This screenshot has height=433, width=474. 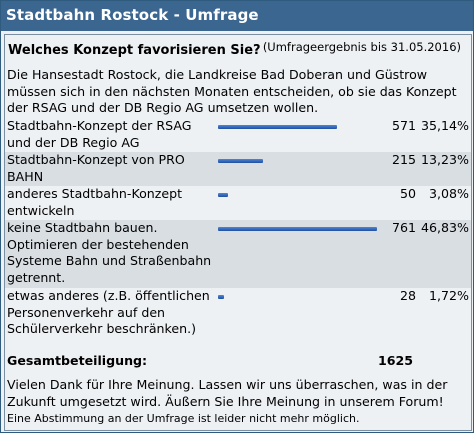 I want to click on result-date: (Umfrageergebnis bis 31.05.2016), so click(x=361, y=47).